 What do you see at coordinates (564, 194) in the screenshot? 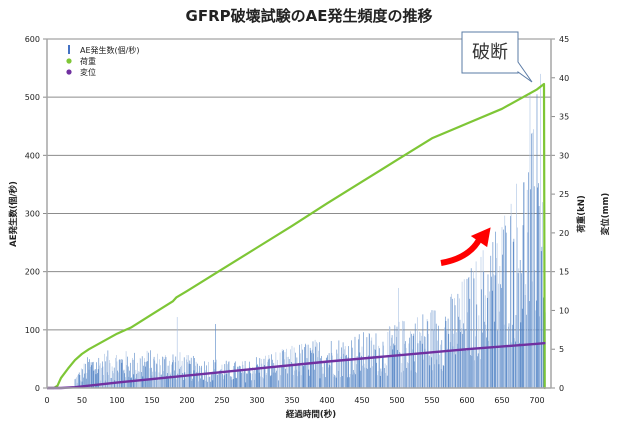
I see `y2-tick-label: 25` at bounding box center [564, 194].